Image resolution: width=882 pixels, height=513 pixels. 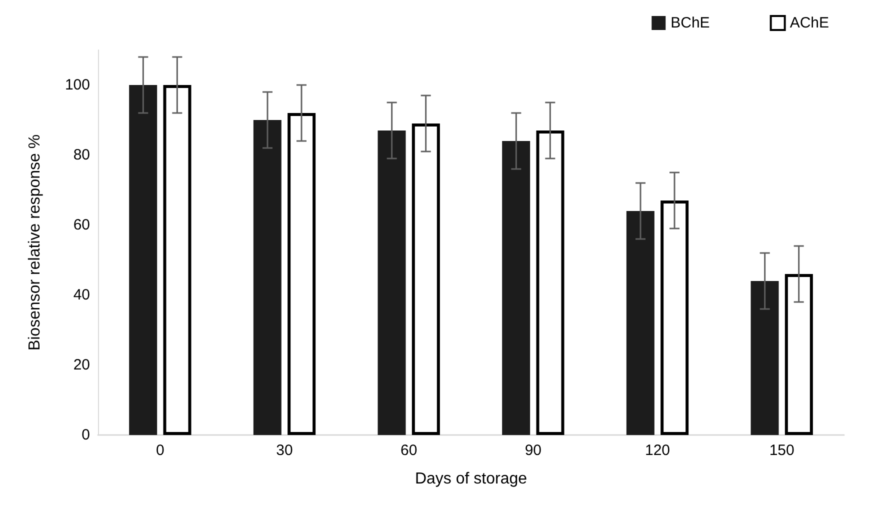 What do you see at coordinates (81, 295) in the screenshot?
I see `y-tick-label: 40` at bounding box center [81, 295].